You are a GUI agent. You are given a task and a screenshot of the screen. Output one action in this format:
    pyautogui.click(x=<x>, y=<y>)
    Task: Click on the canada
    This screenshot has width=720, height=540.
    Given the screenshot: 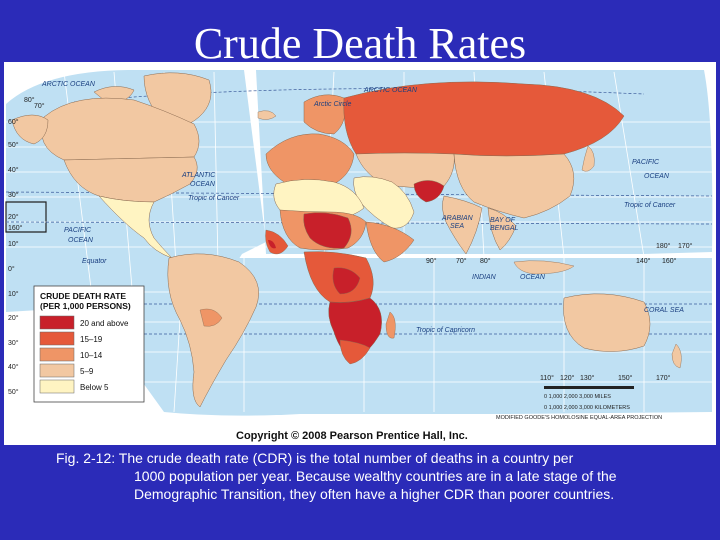 What is the action you would take?
    pyautogui.click(x=120, y=129)
    